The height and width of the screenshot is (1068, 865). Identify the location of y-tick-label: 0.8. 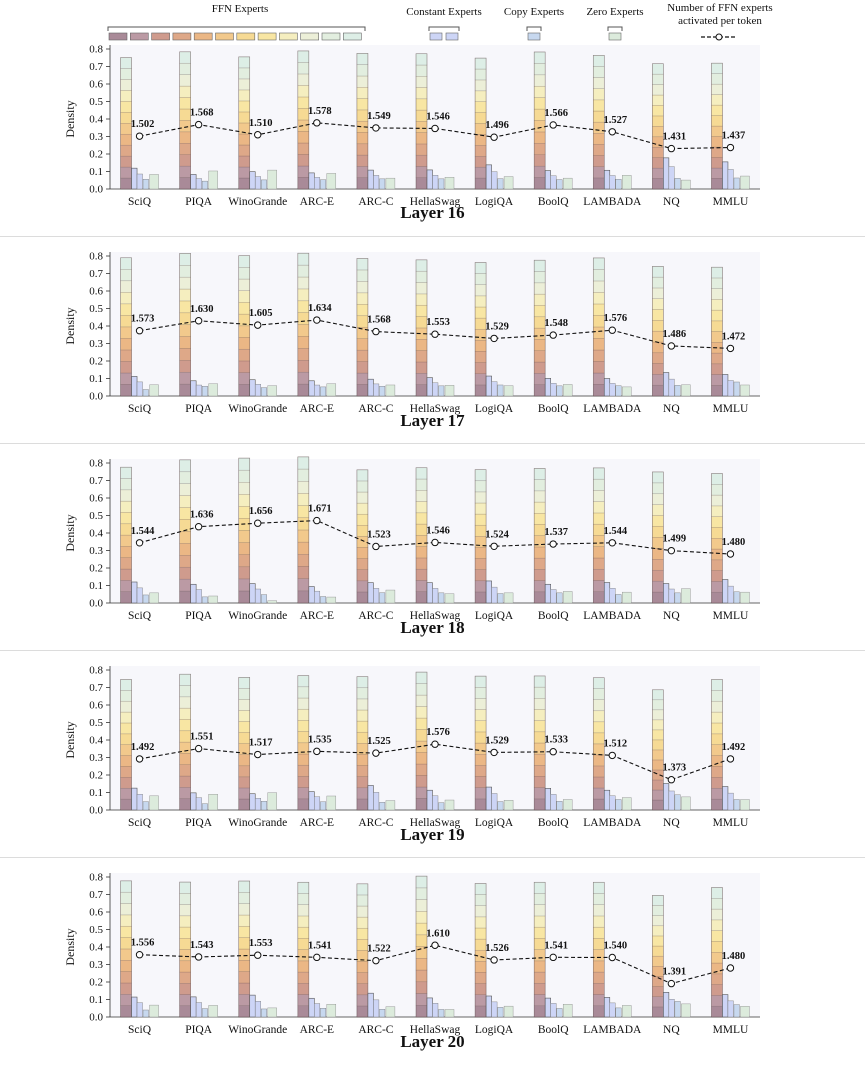
(96, 464).